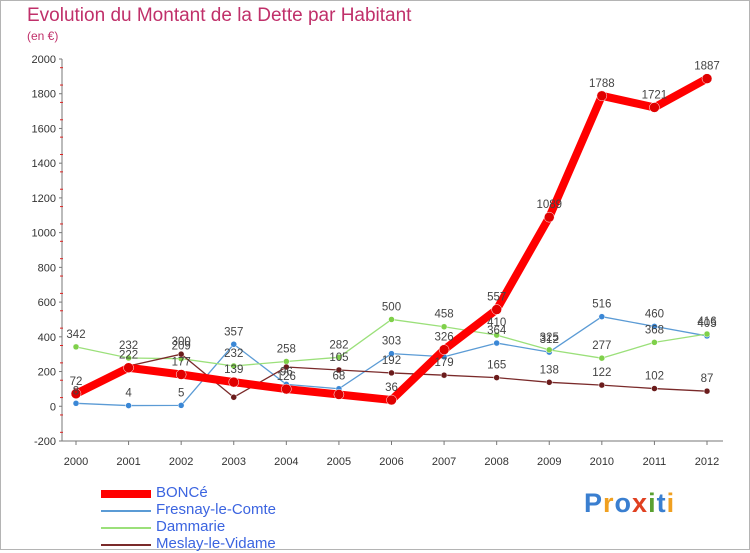 This screenshot has height=553, width=750. Describe the element at coordinates (286, 349) in the screenshot. I see `data-label-dammarie: 258` at that location.